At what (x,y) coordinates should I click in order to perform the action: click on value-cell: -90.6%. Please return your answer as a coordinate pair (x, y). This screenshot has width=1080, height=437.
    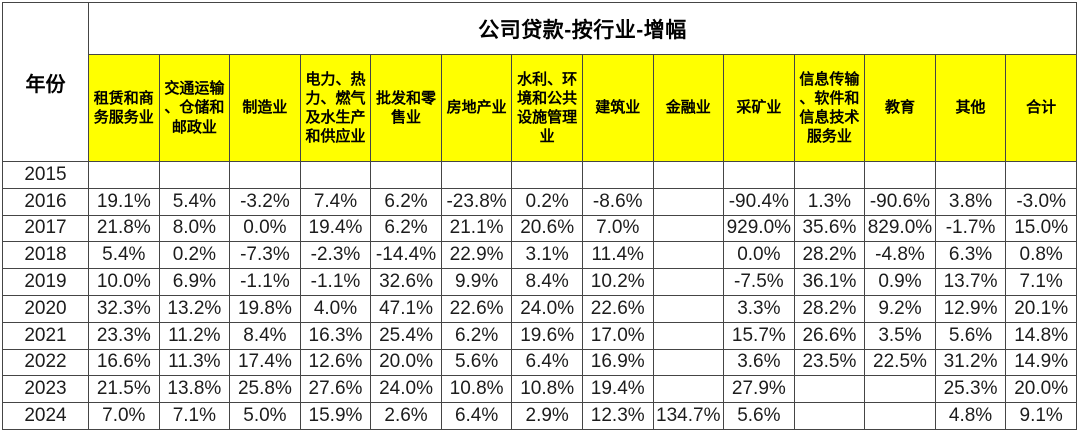
    Looking at the image, I should click on (900, 201).